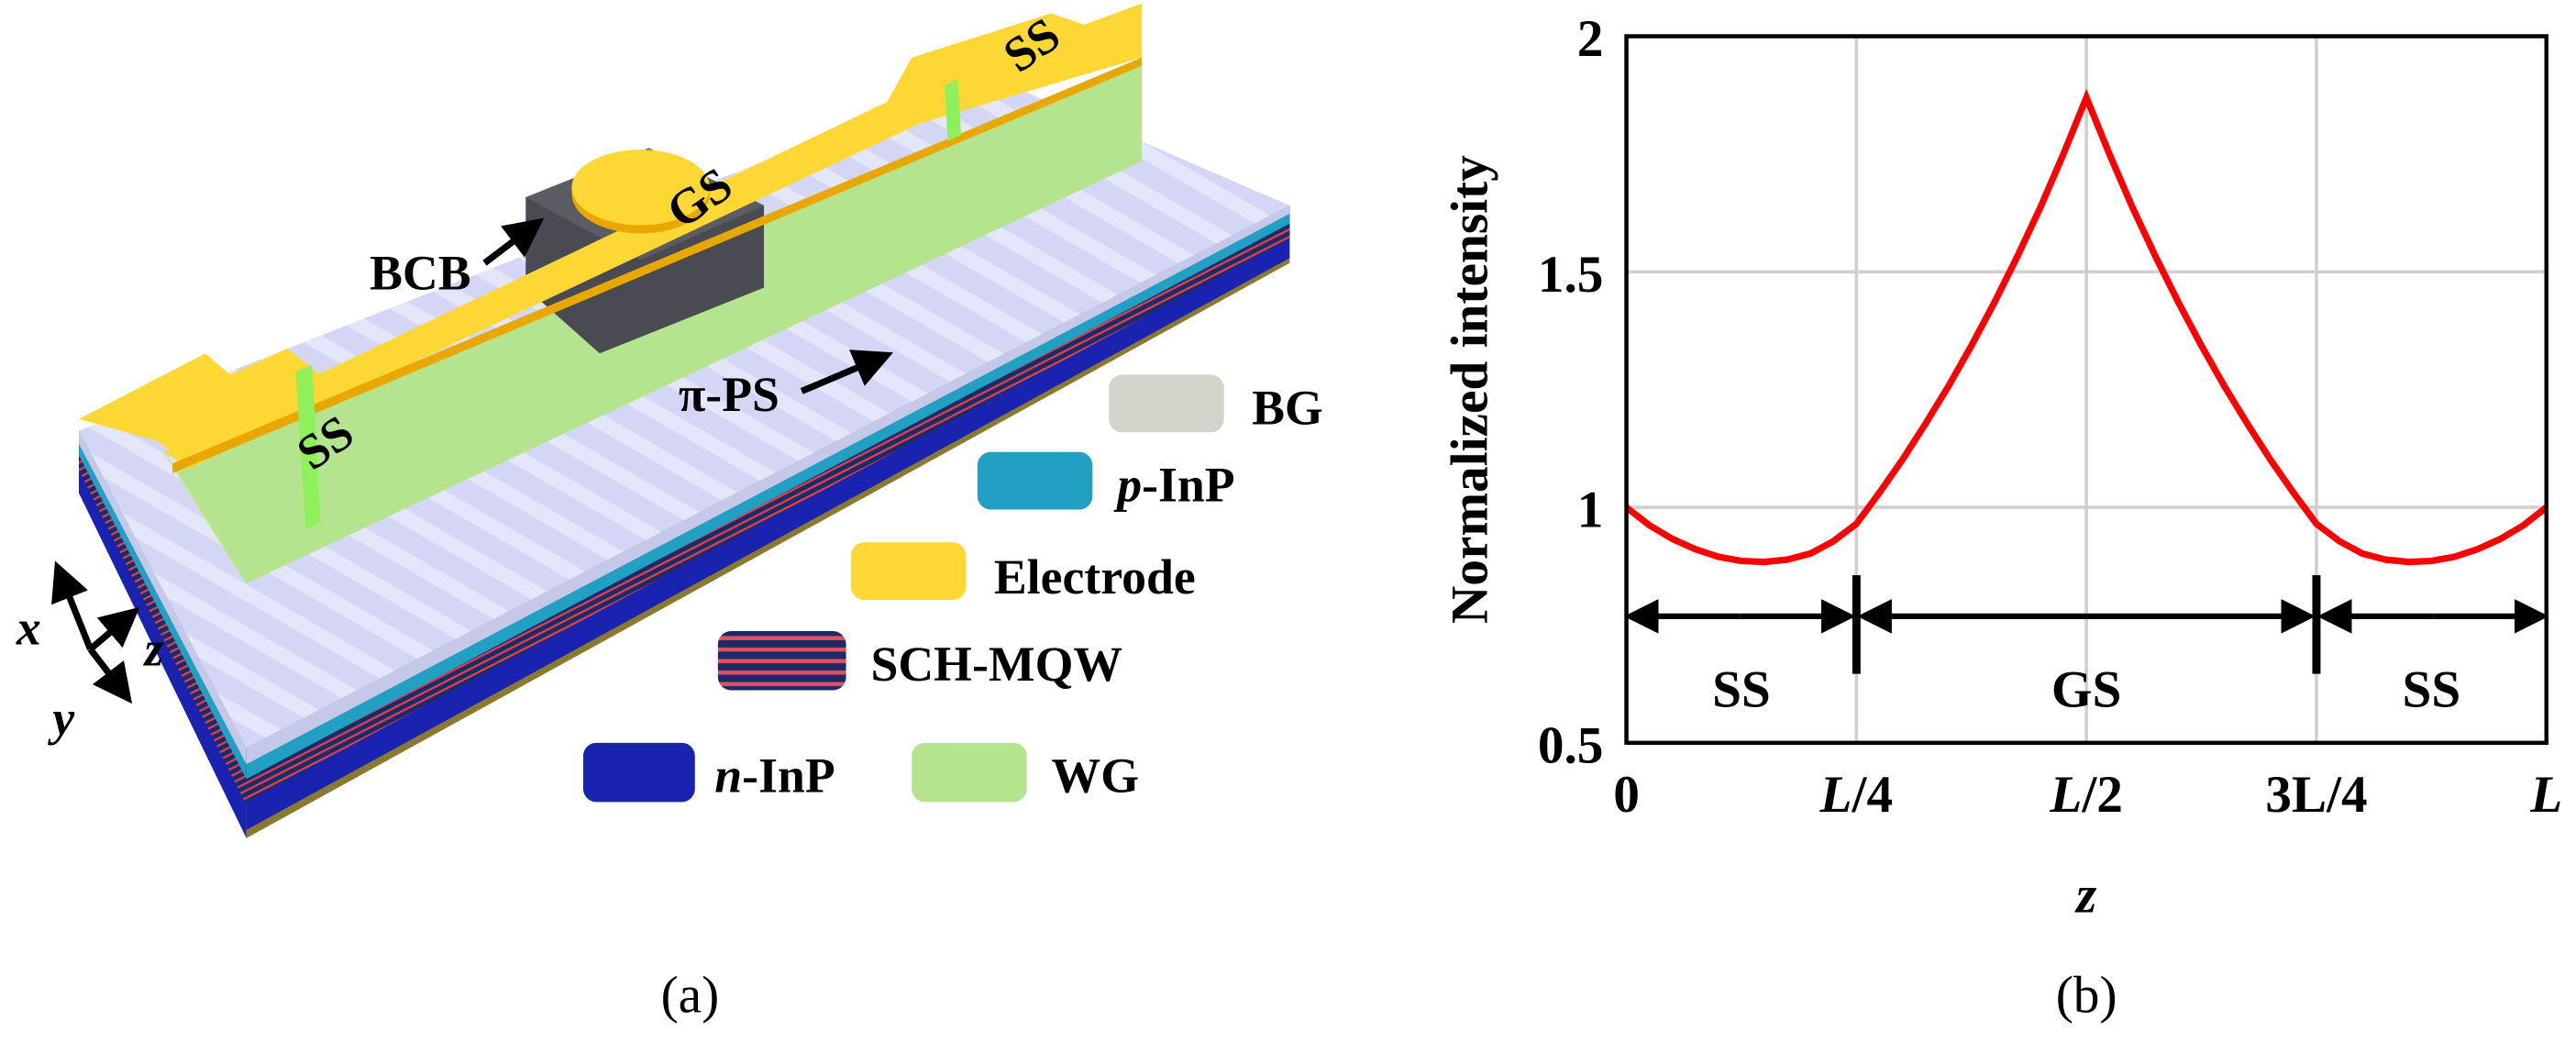  Describe the element at coordinates (2086, 646) in the screenshot. I see `section-annotations: SS GS SS` at that location.